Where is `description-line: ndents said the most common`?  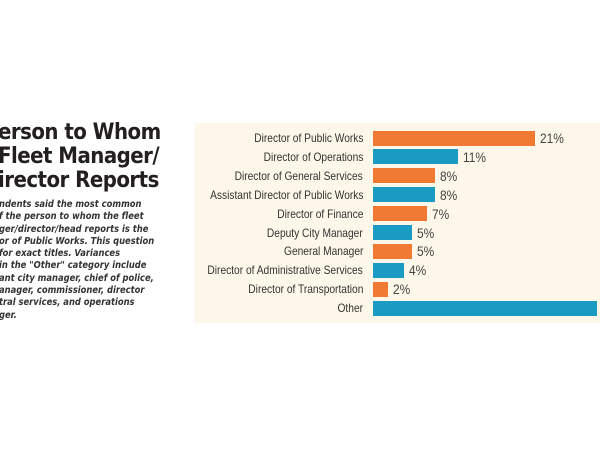
description-line: ndents said the most common is located at coordinates (71, 204).